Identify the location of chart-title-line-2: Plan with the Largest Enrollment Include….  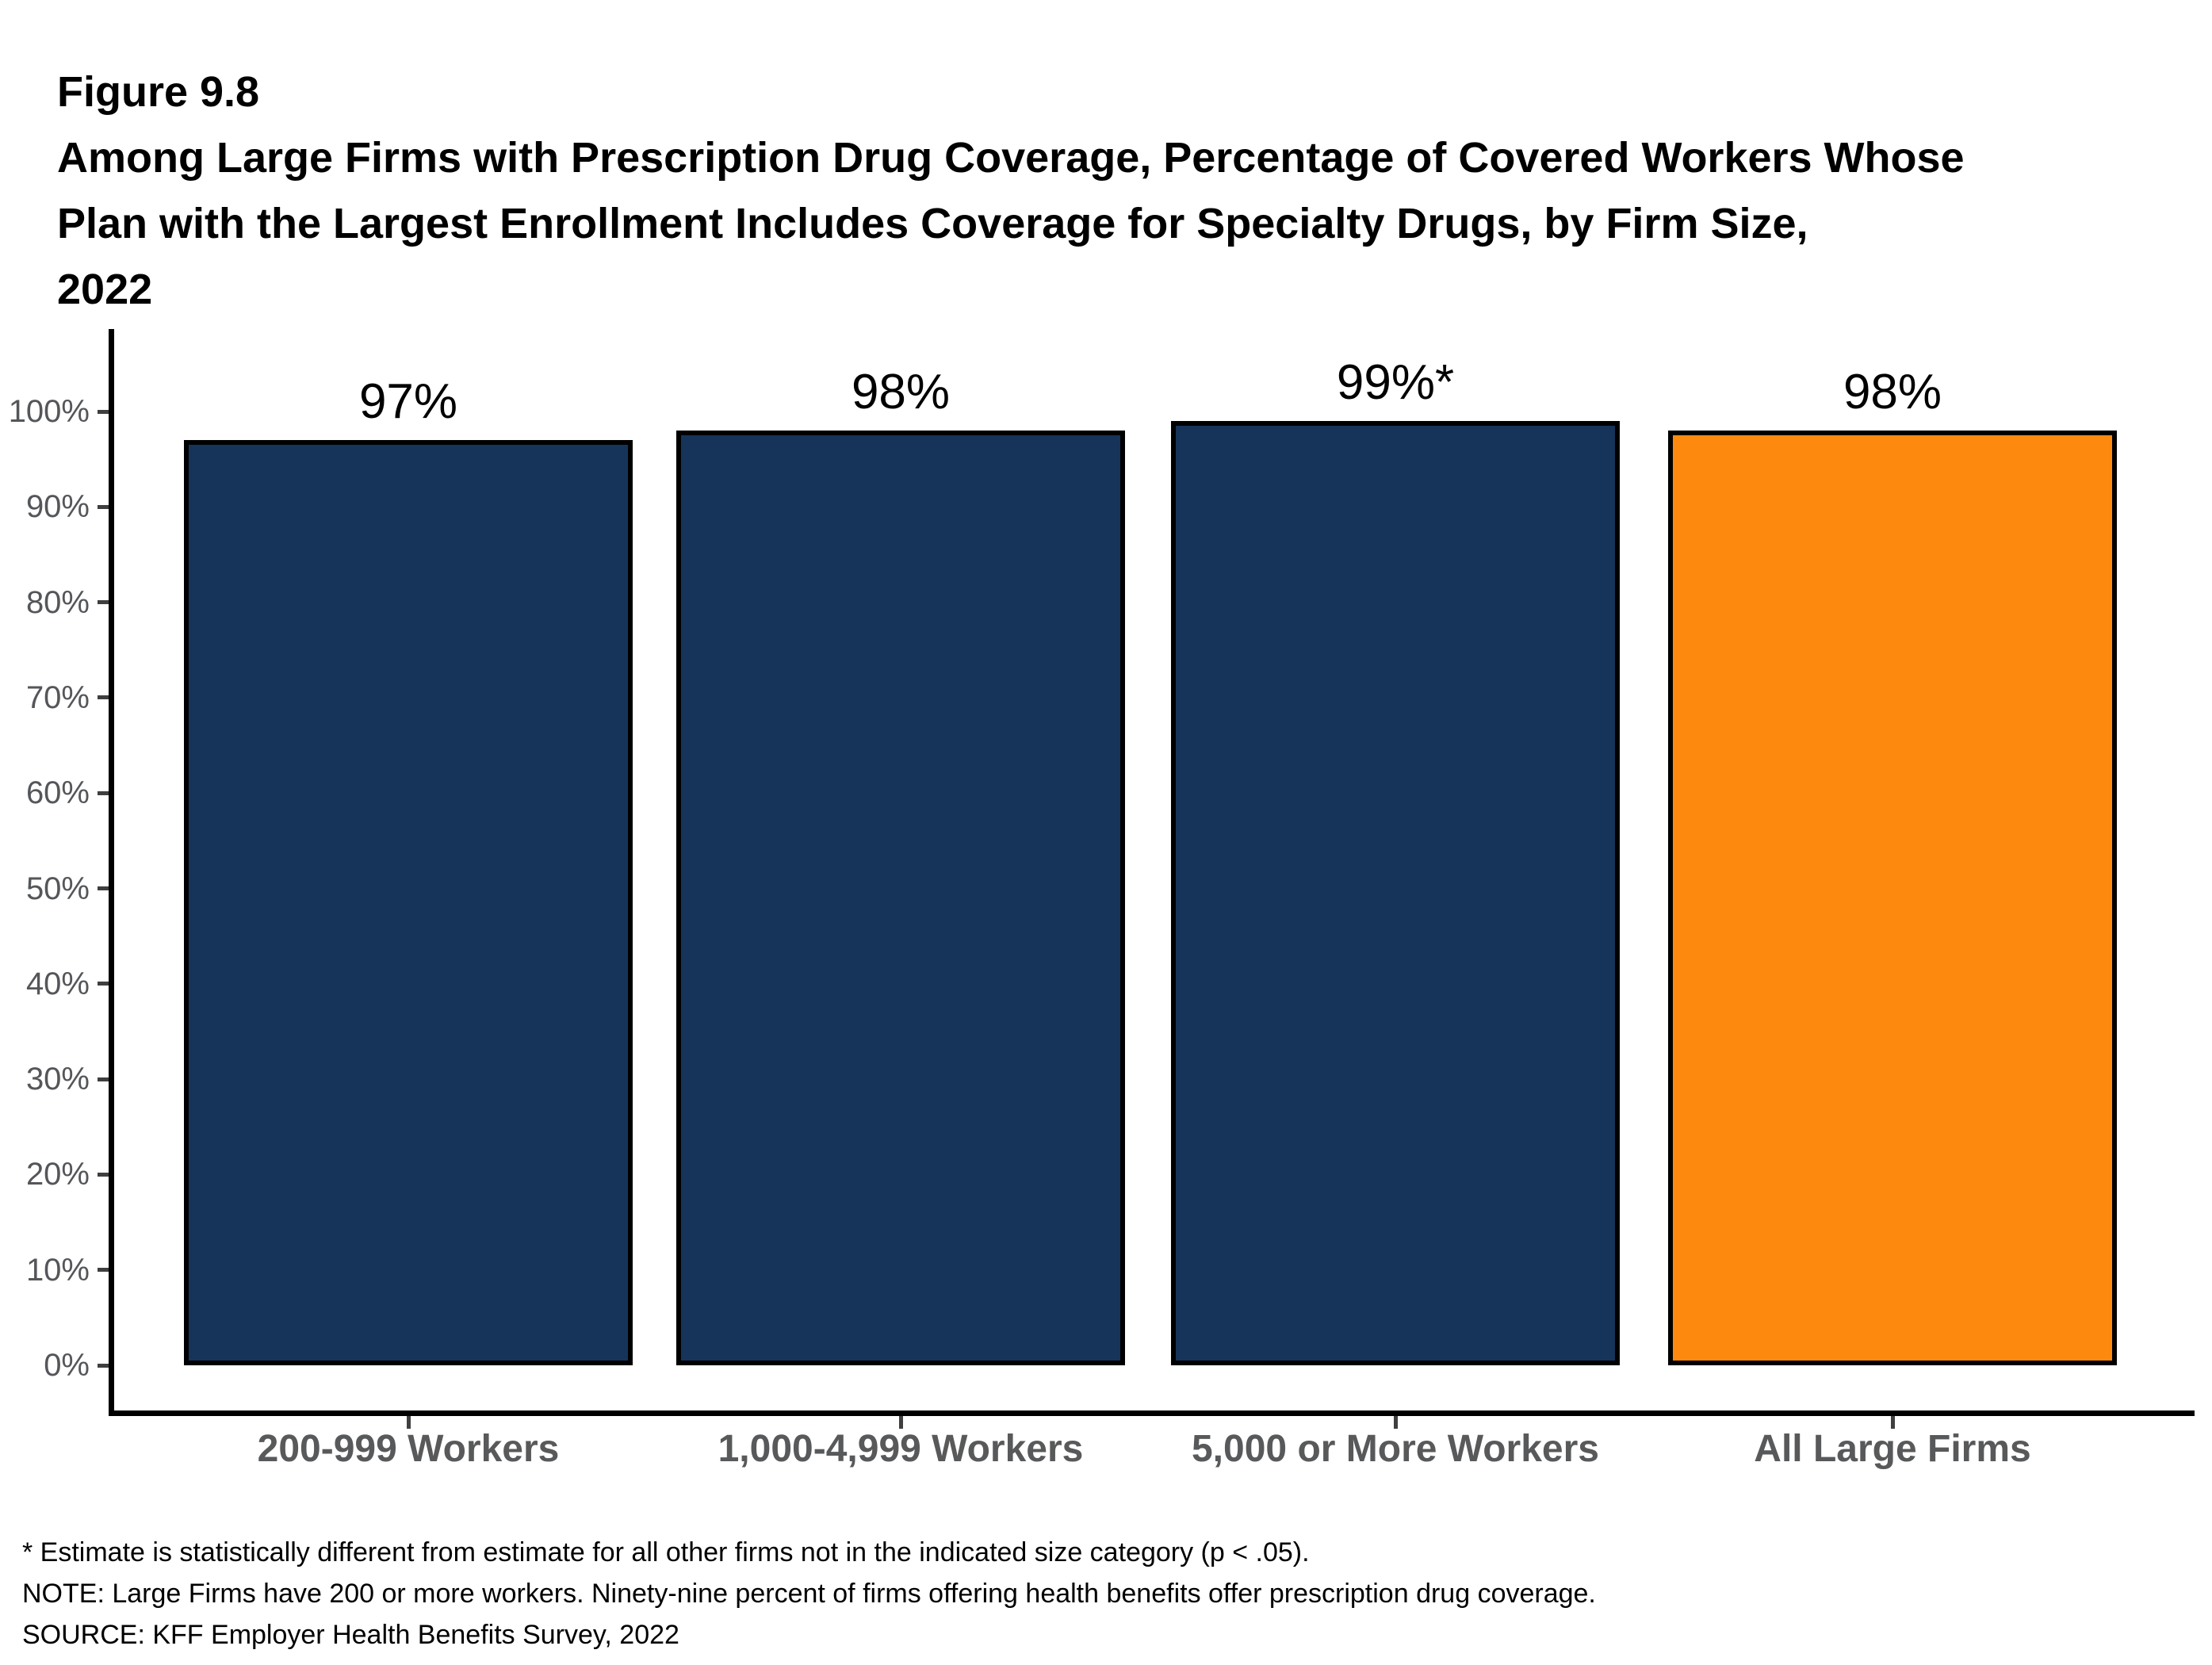
(933, 223).